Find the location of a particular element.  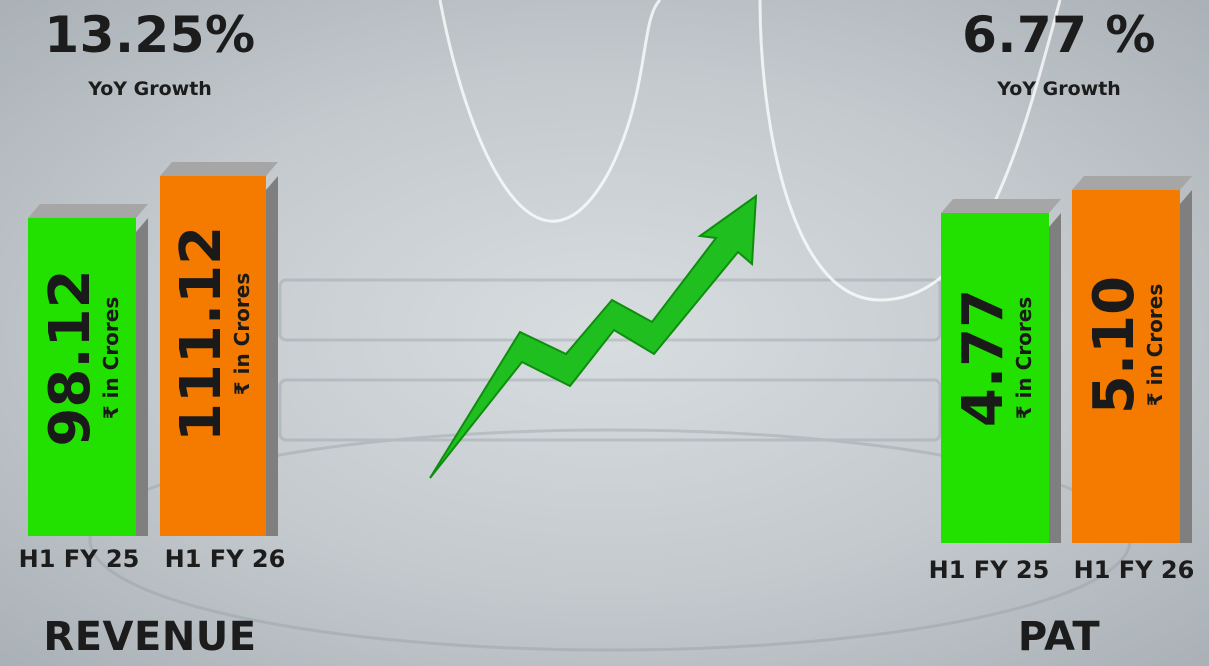

revenue-unit-fy26: ₹ in Crores is located at coordinates (242, 334).